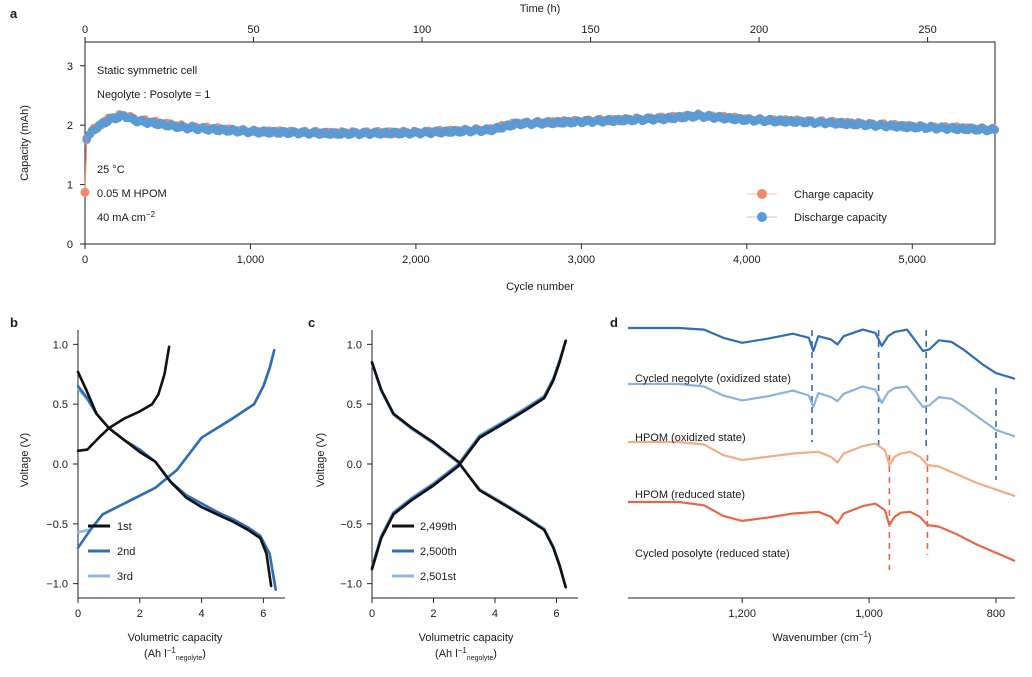 The width and height of the screenshot is (1032, 677). I want to click on legend-charge-marker, so click(762, 194).